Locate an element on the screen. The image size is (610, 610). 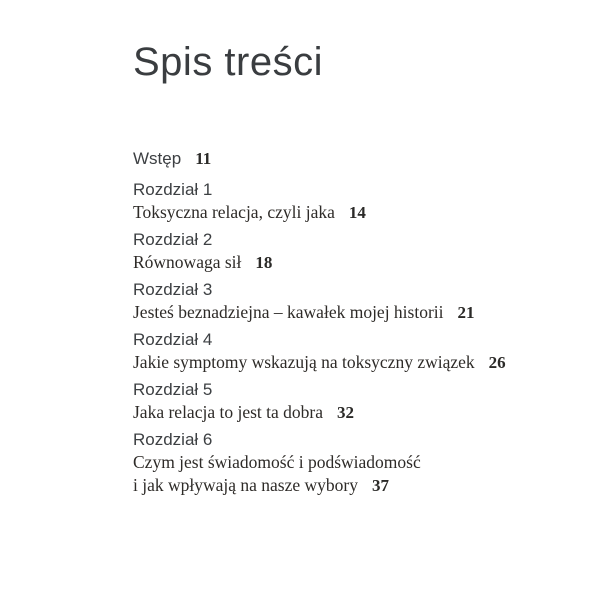
entry-title-text: Czym jest świadomość i podświadomość is located at coordinates (277, 462).